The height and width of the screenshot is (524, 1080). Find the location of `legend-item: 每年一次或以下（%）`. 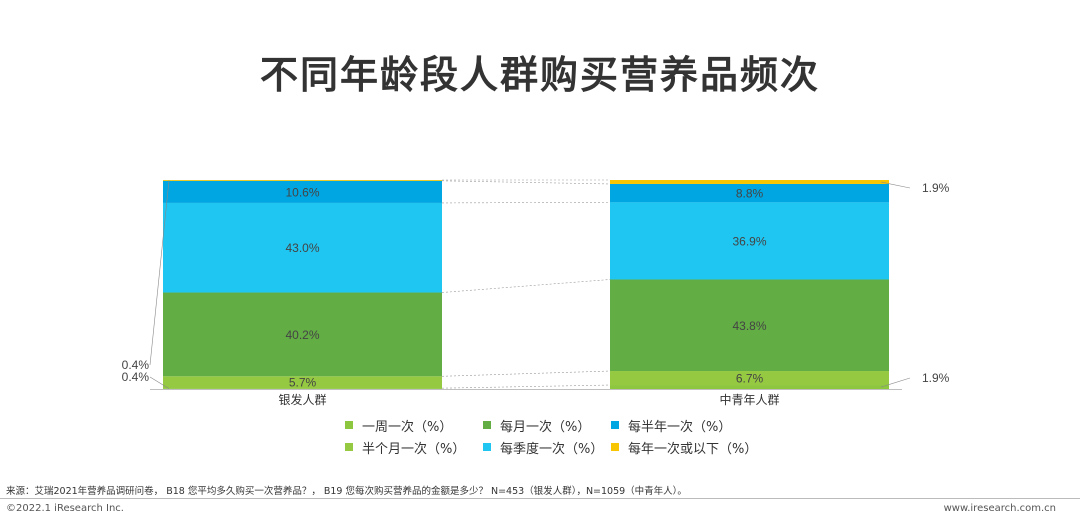

legend-item: 每年一次或以下（%） is located at coordinates (698, 447).